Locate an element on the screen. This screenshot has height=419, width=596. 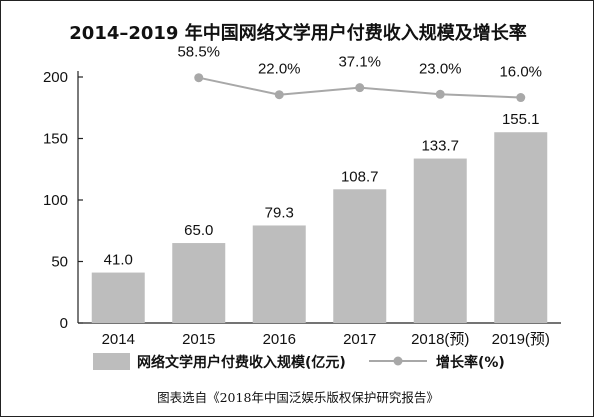
x-tick-label: 2018(预) is located at coordinates (440, 339).